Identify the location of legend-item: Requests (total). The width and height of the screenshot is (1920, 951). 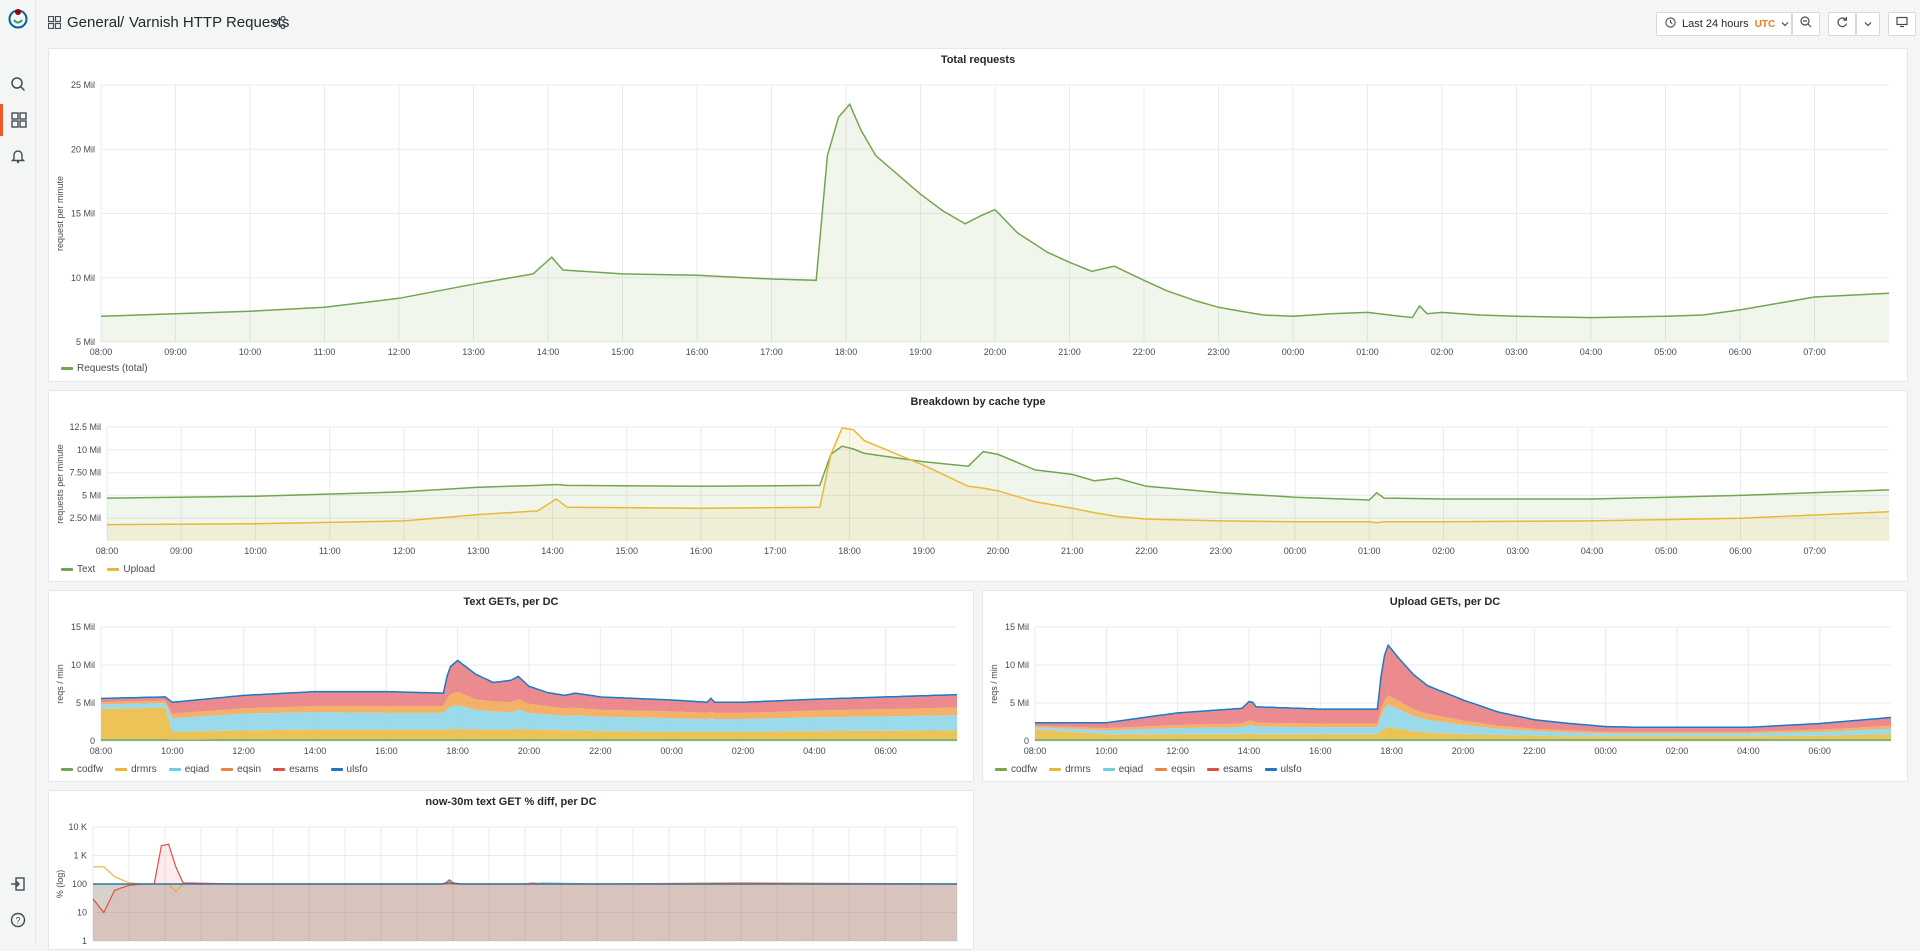
(104, 368).